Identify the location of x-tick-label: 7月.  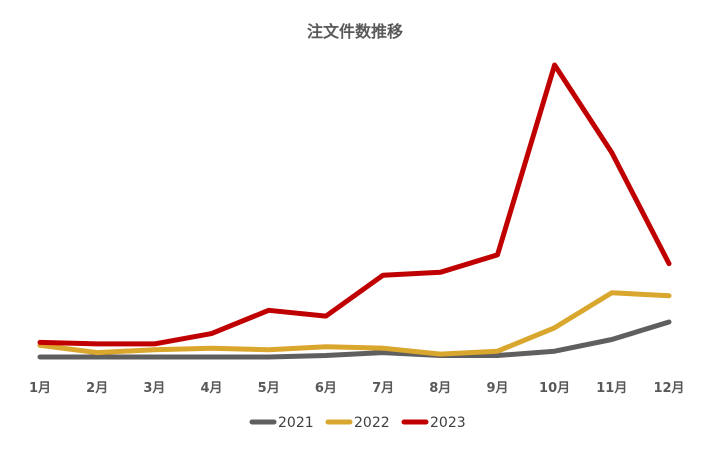
(383, 388).